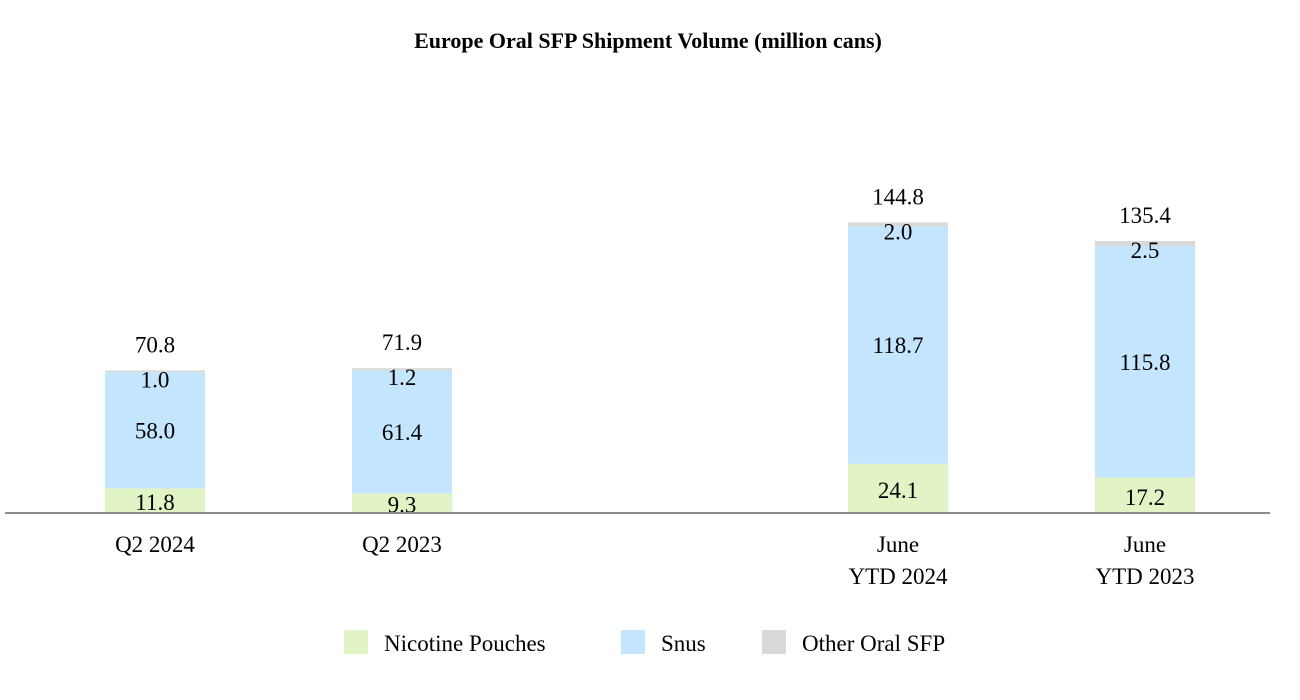 The height and width of the screenshot is (700, 1300). Describe the element at coordinates (402, 544) in the screenshot. I see `x-tick-label: Q2 2023` at that location.